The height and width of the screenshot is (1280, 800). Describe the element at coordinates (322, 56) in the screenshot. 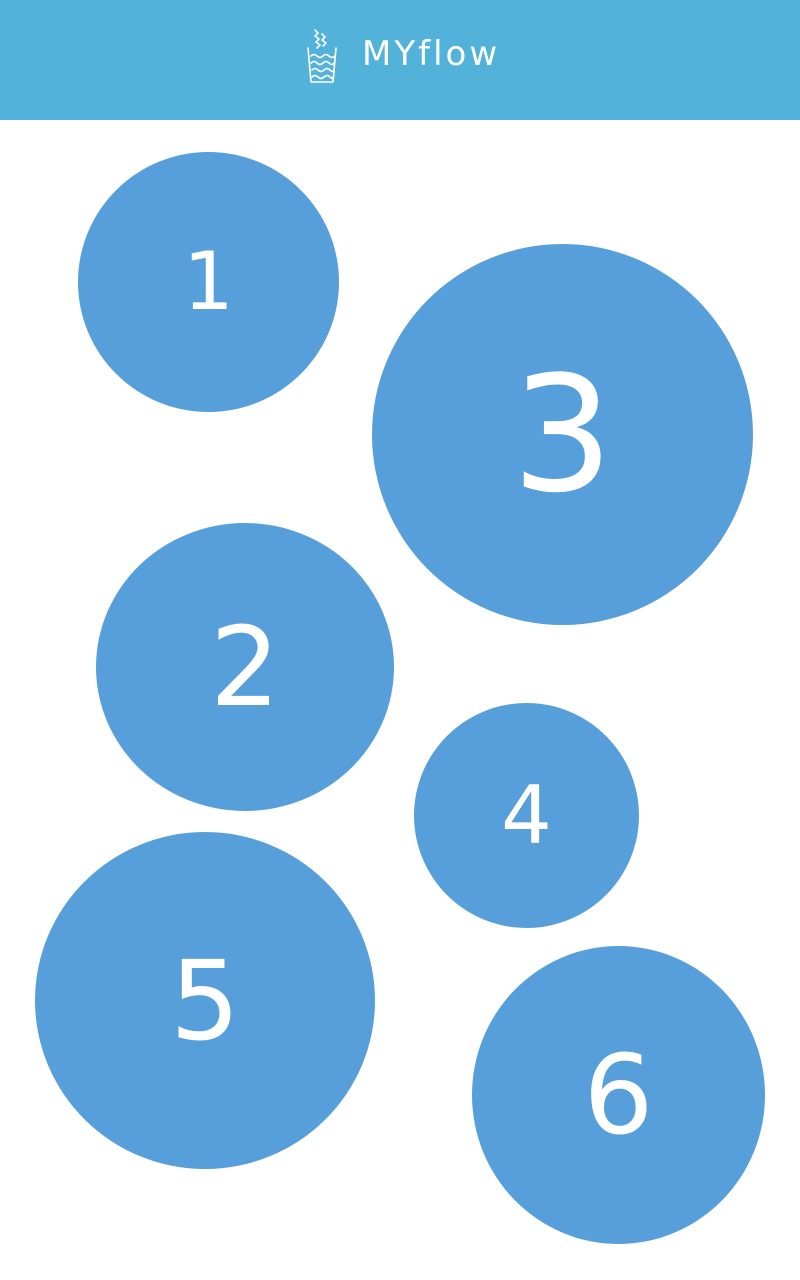

I see `bin-with-waves-icon` at that location.